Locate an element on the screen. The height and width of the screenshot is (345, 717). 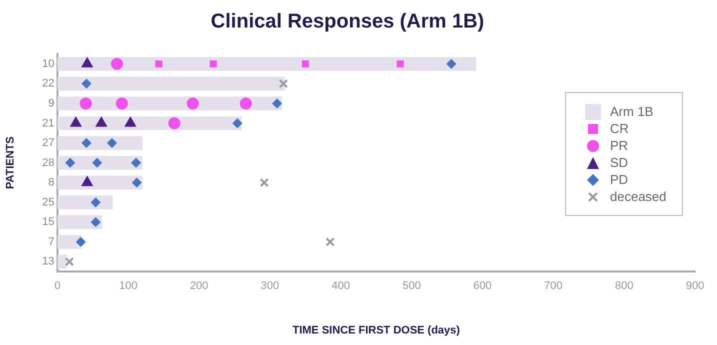
y-tick-label: 10 is located at coordinates (48, 64).